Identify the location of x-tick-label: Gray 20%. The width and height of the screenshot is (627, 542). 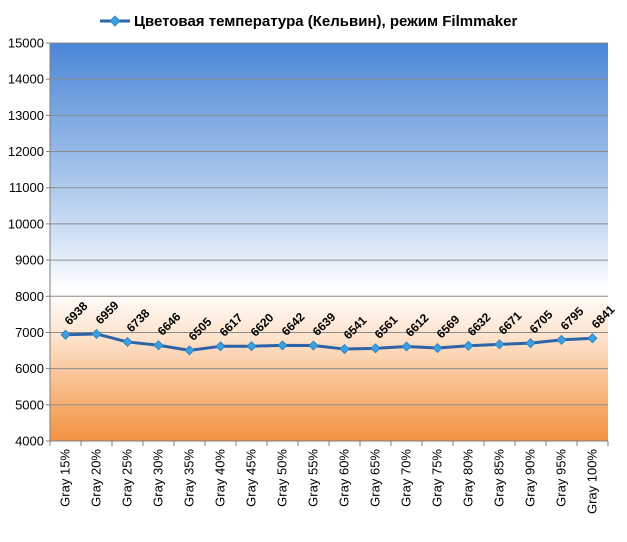
(96, 478).